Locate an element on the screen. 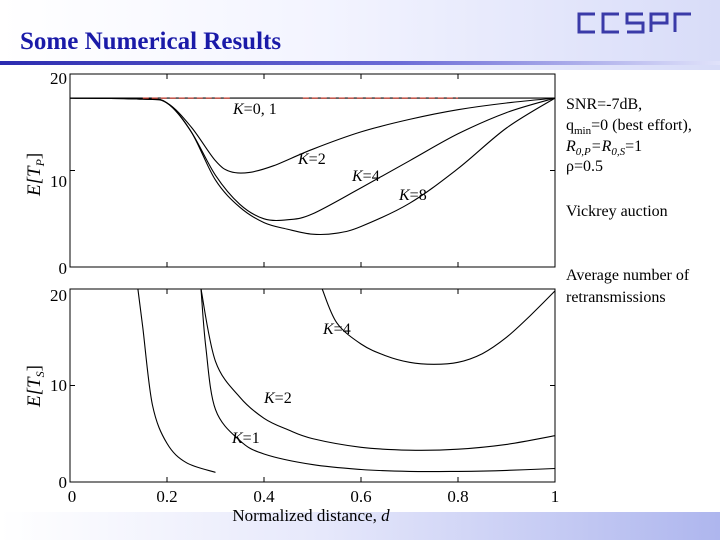  annotation-auction: Vickrey auction is located at coordinates (617, 211).